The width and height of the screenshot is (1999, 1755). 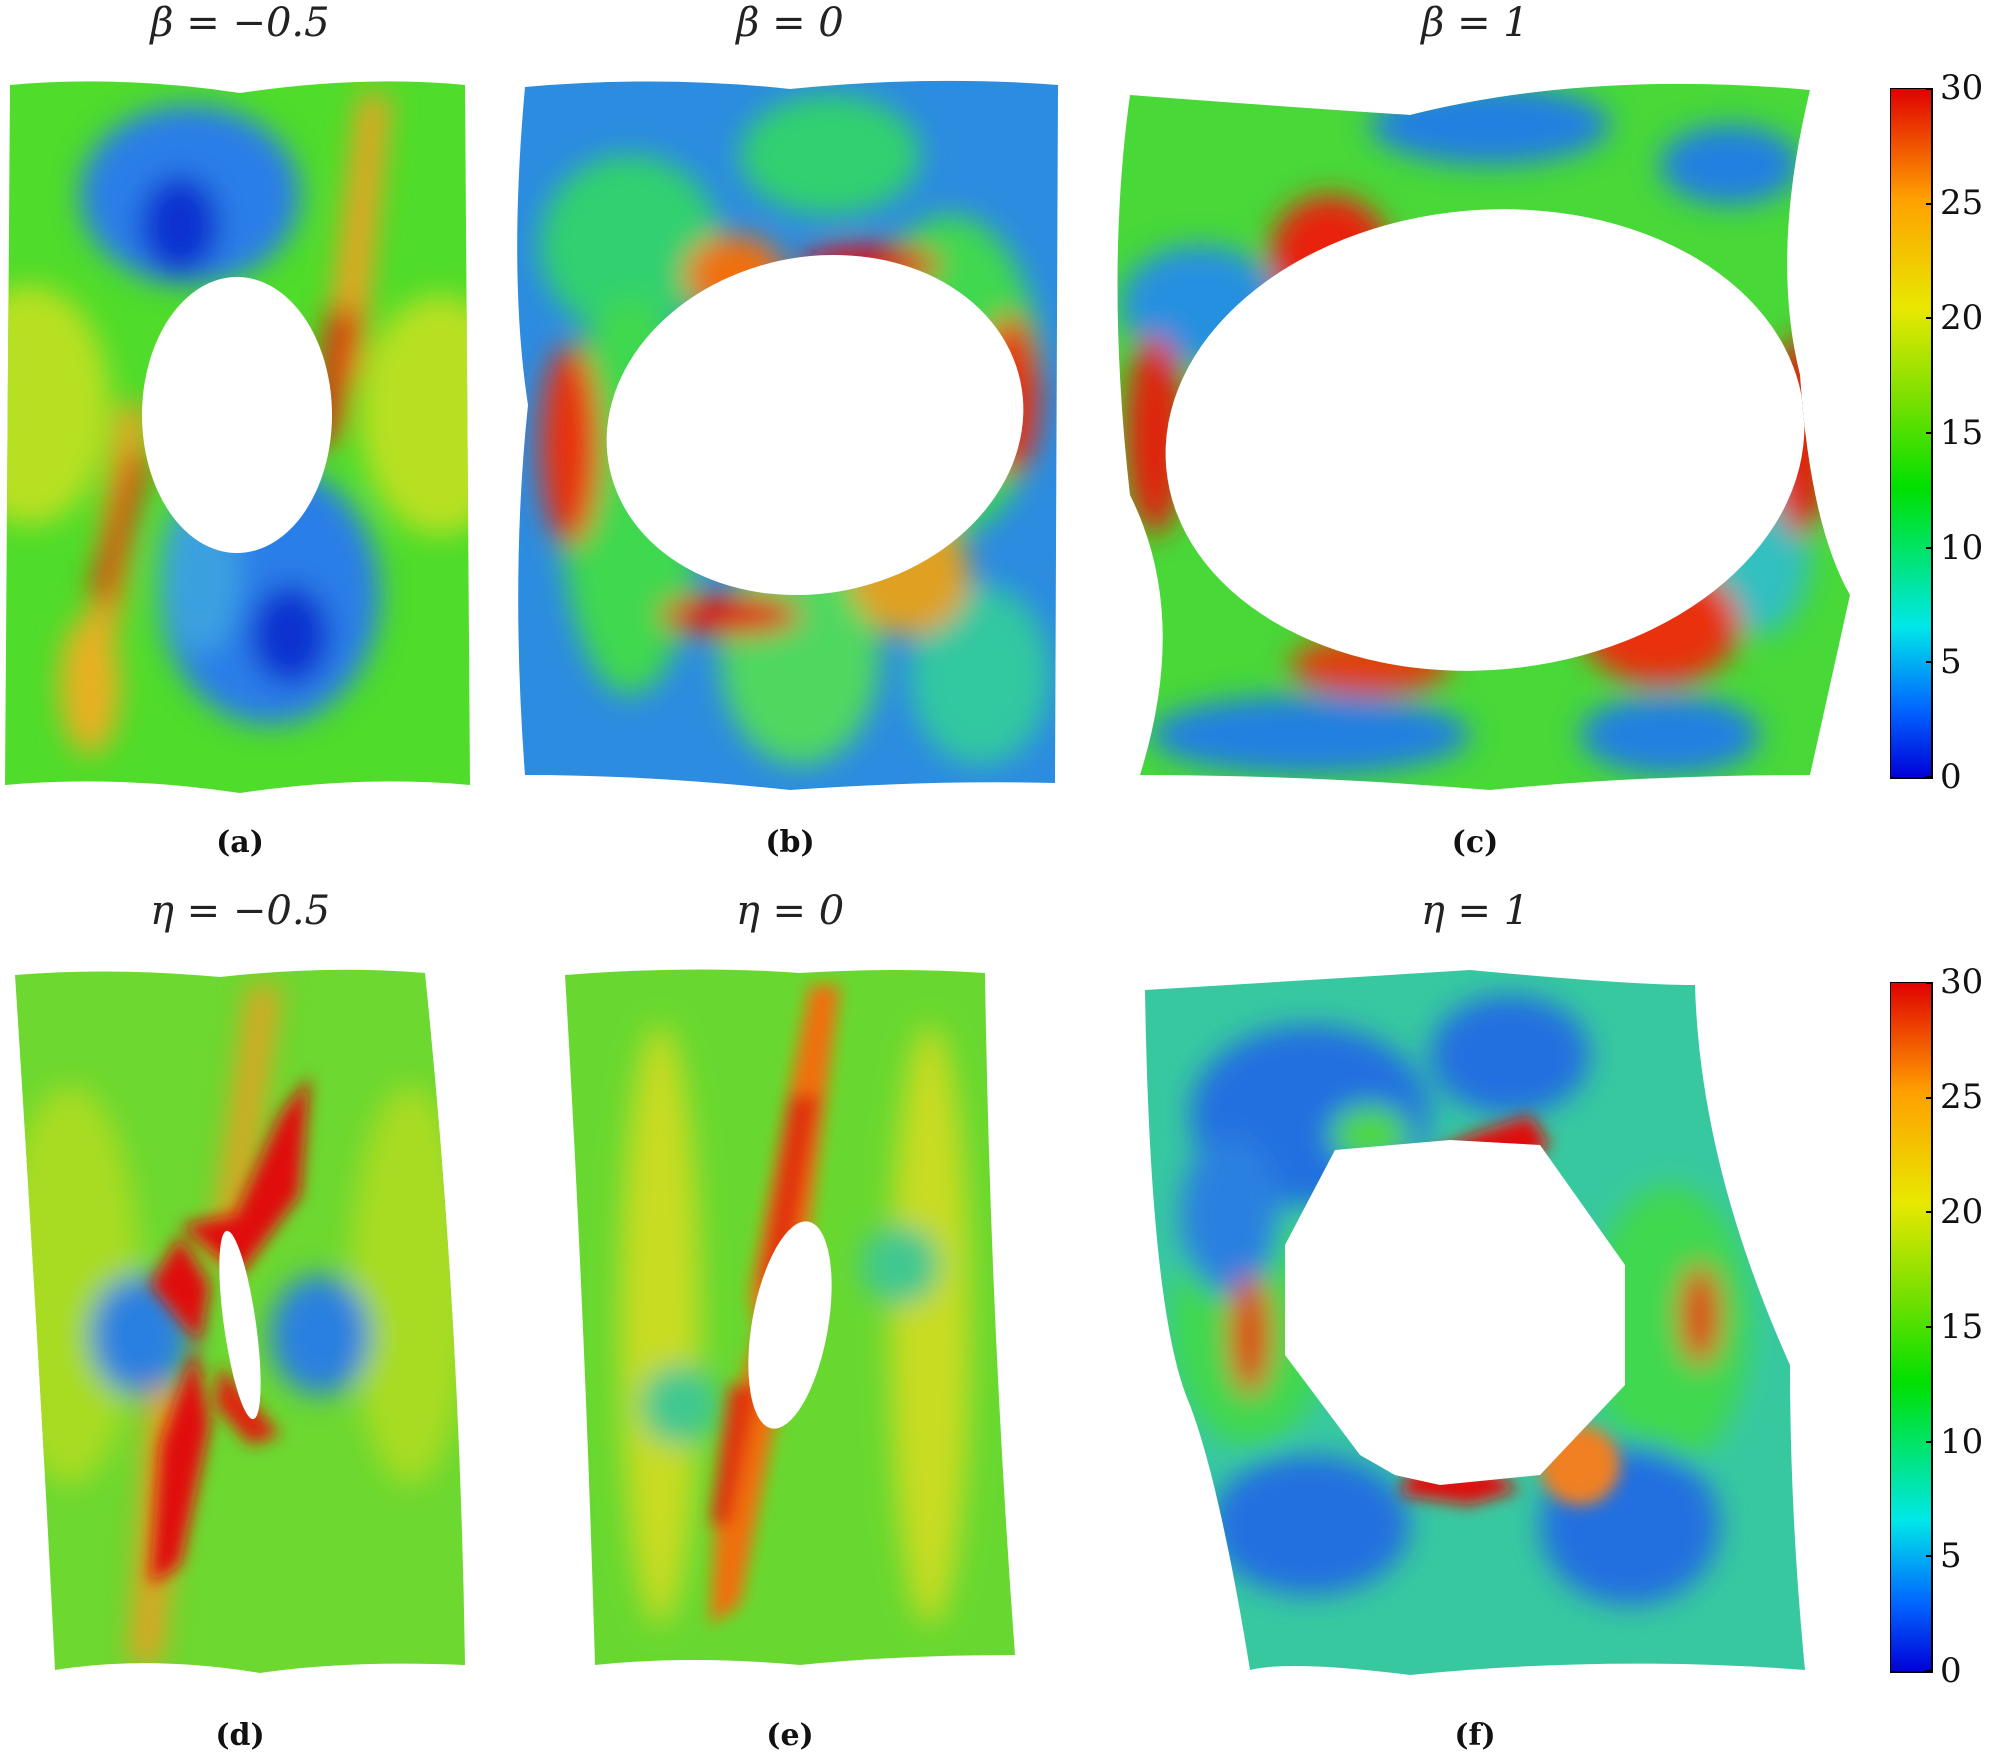 What do you see at coordinates (240, 1325) in the screenshot?
I see `panel-d-contour` at bounding box center [240, 1325].